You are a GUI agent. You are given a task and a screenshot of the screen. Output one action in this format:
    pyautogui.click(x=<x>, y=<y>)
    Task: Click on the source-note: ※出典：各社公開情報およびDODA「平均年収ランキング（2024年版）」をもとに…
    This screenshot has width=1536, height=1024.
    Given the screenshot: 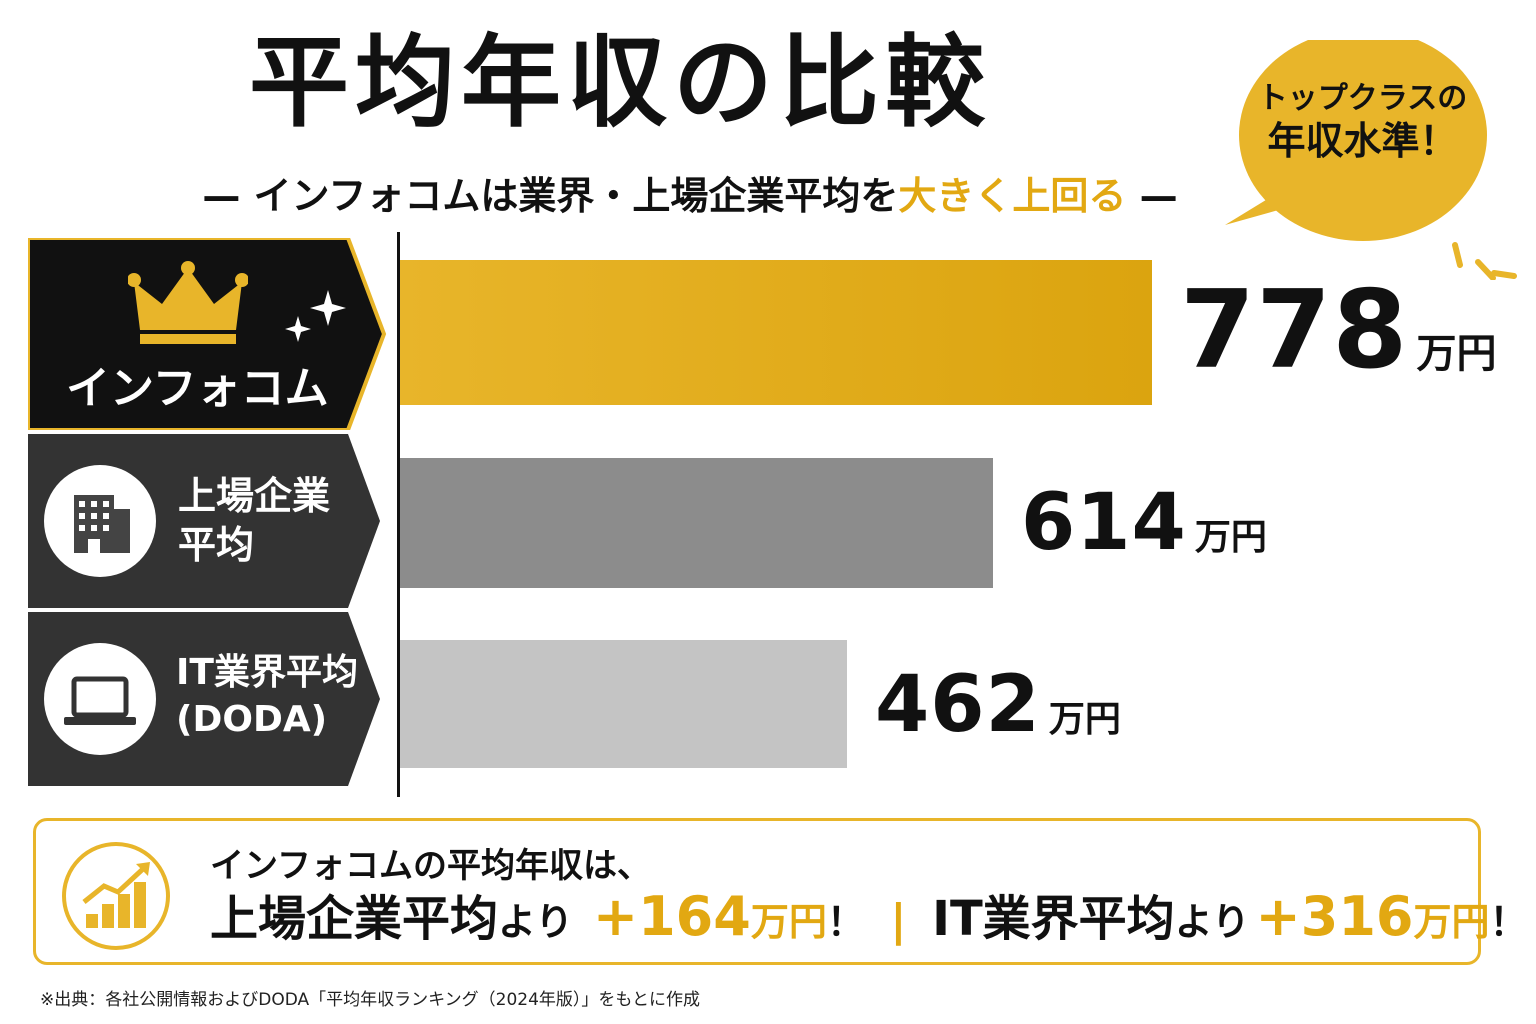 What is the action you would take?
    pyautogui.click(x=370, y=1000)
    